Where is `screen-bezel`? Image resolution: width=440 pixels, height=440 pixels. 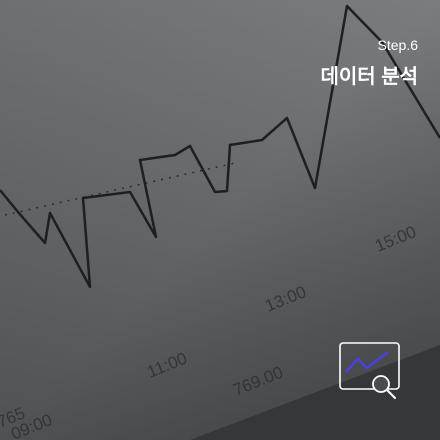
screen-bezel is located at coordinates (315, 392).